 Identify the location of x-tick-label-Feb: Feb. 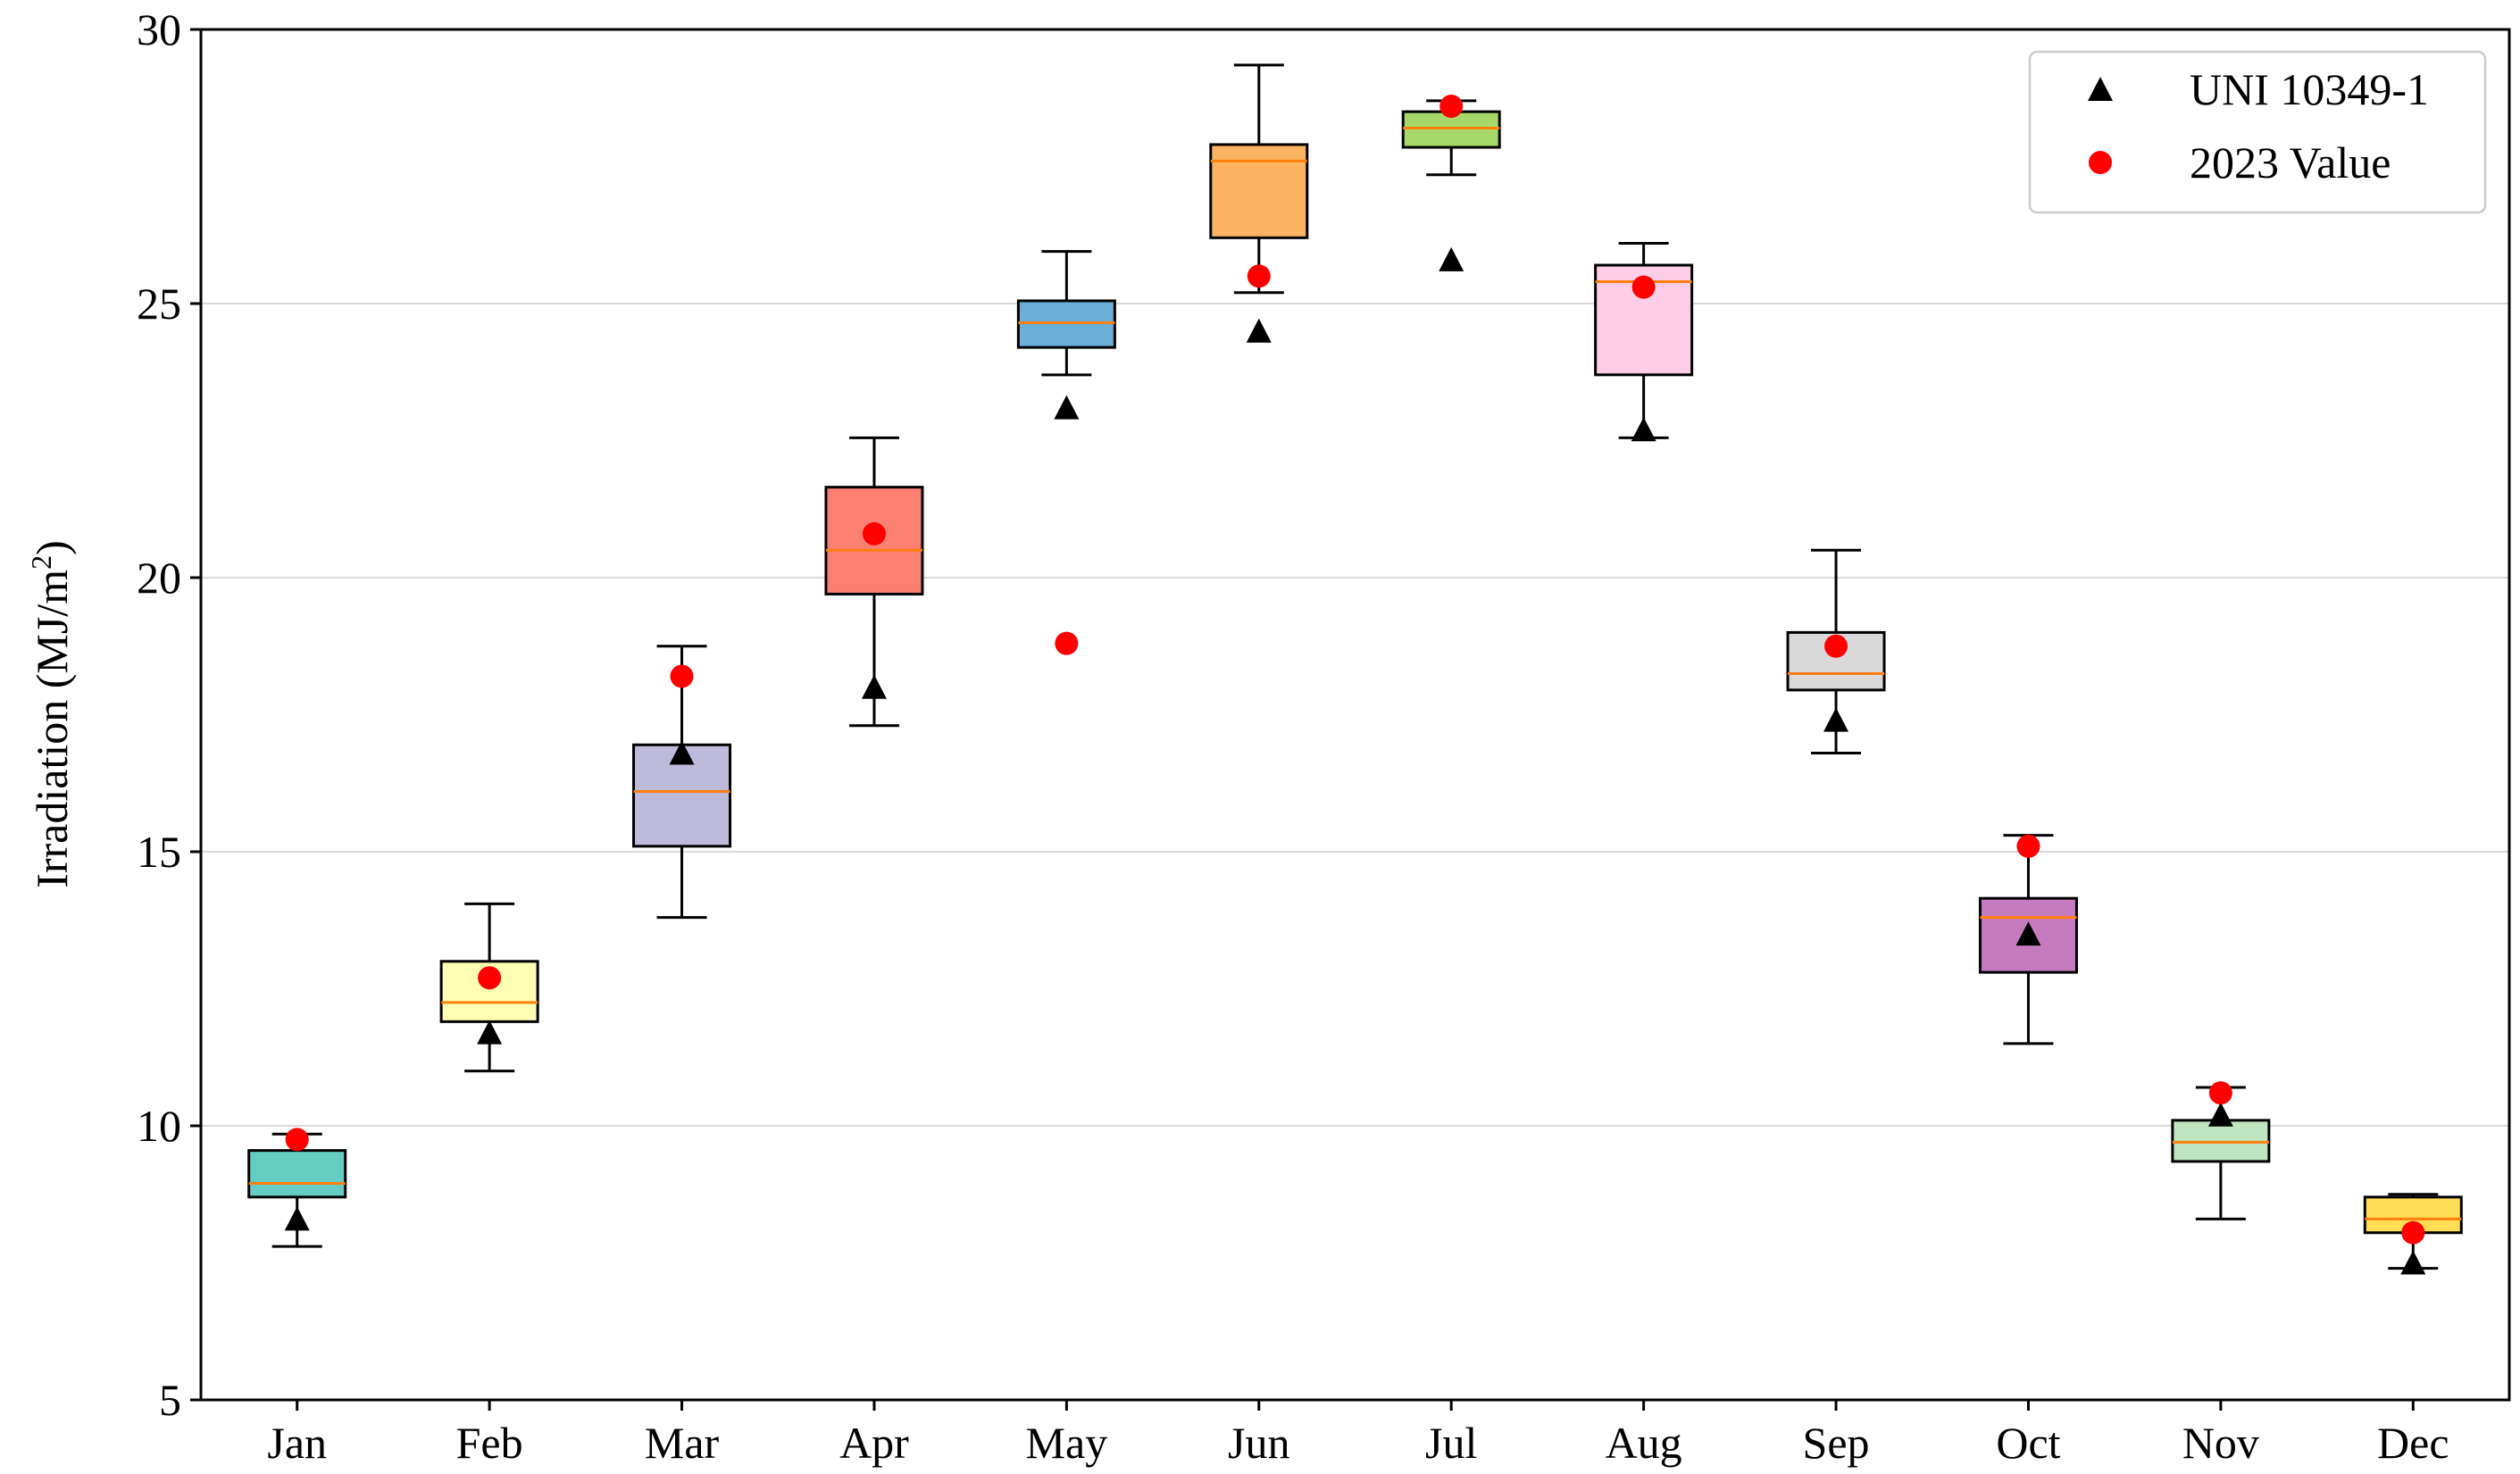
(490, 1443).